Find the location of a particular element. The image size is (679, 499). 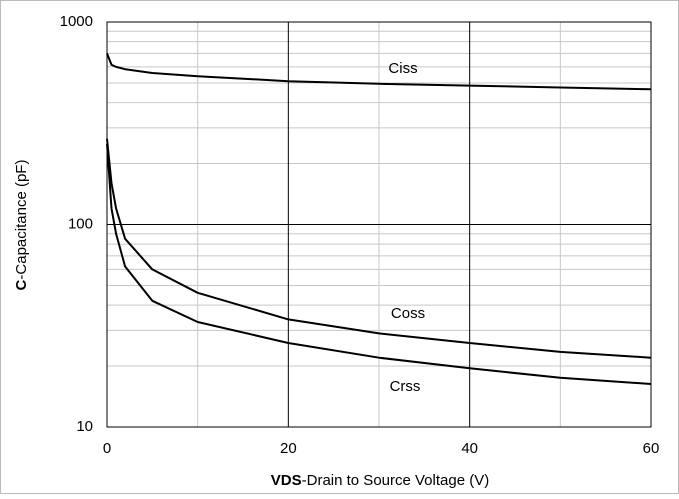

x-tick-label: 60 is located at coordinates (651, 448).